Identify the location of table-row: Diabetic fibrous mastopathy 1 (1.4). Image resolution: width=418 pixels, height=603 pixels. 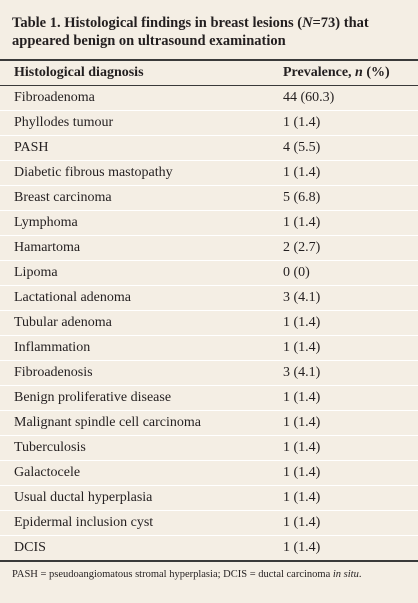
(209, 173).